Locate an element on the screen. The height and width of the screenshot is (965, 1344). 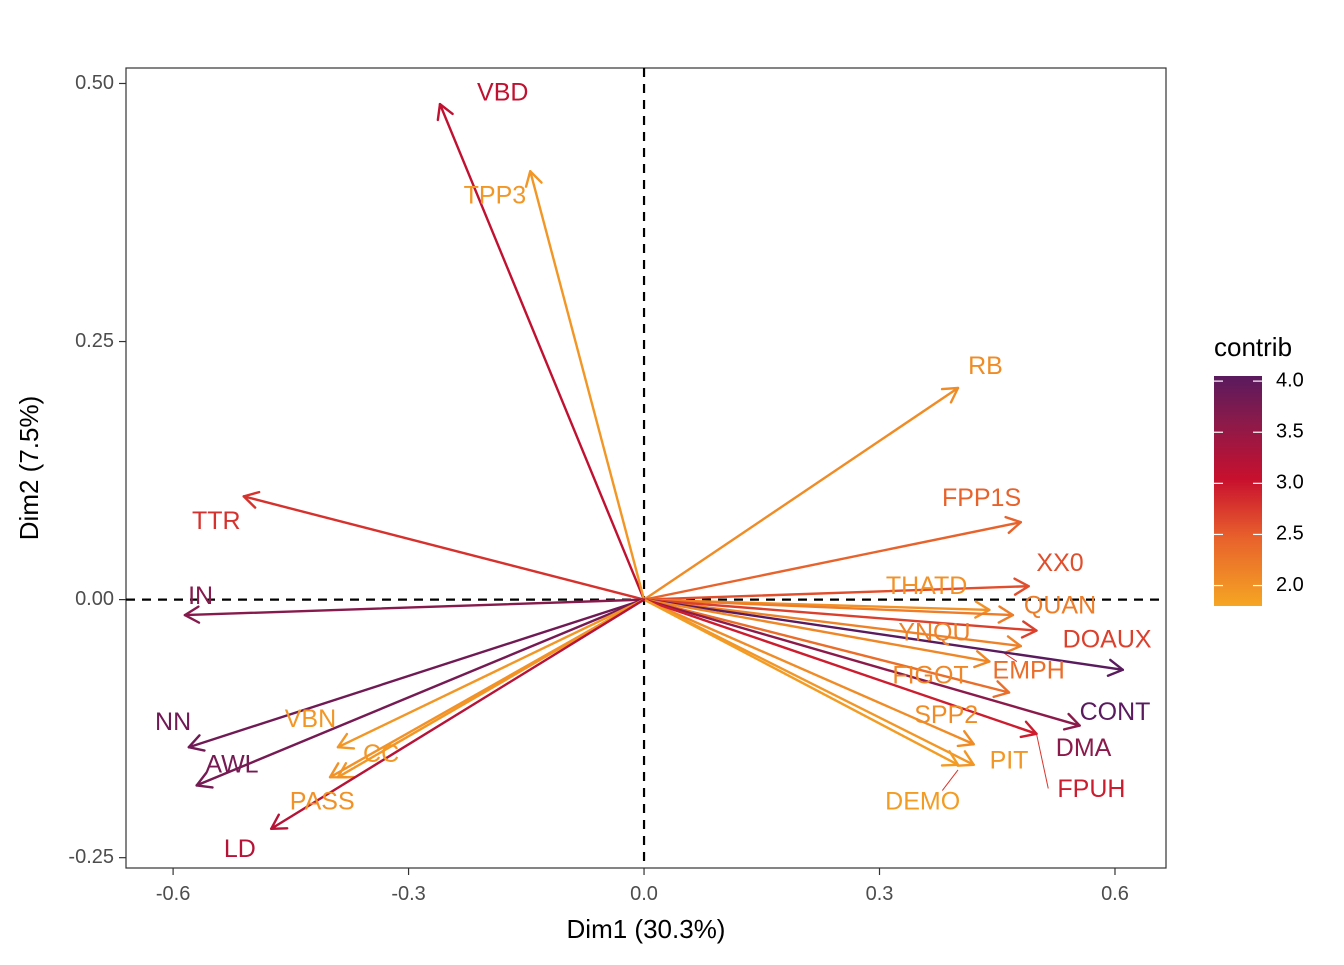
arrow-in is located at coordinates (414, 611).